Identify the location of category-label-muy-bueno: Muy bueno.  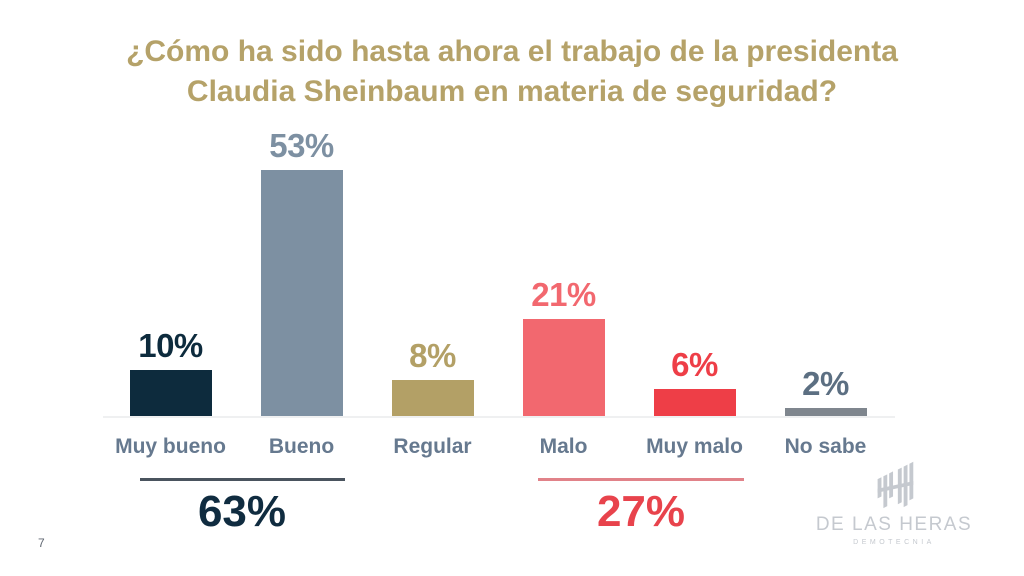
(170, 446).